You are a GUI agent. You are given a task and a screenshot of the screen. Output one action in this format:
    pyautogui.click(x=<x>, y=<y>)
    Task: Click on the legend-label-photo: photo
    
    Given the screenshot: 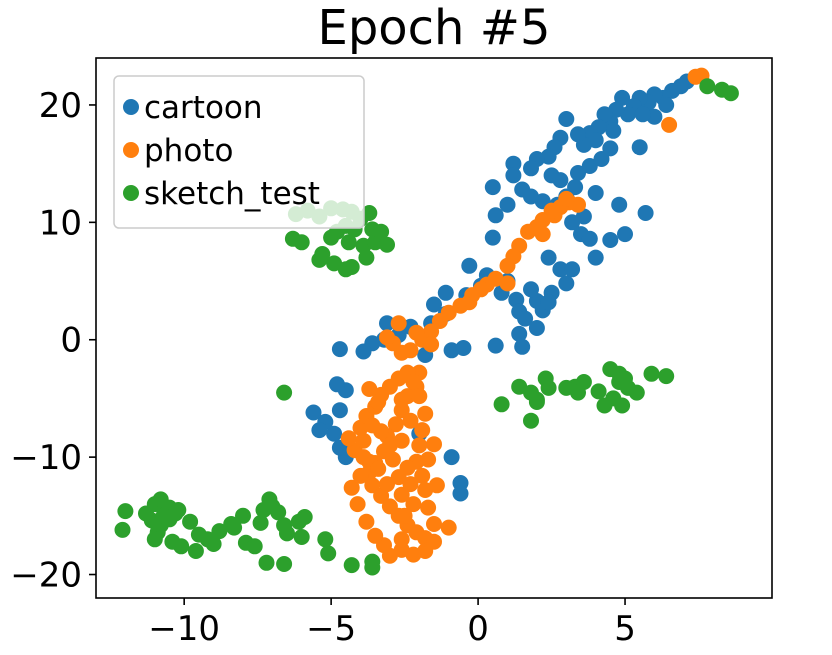 What is the action you would take?
    pyautogui.click(x=188, y=151)
    